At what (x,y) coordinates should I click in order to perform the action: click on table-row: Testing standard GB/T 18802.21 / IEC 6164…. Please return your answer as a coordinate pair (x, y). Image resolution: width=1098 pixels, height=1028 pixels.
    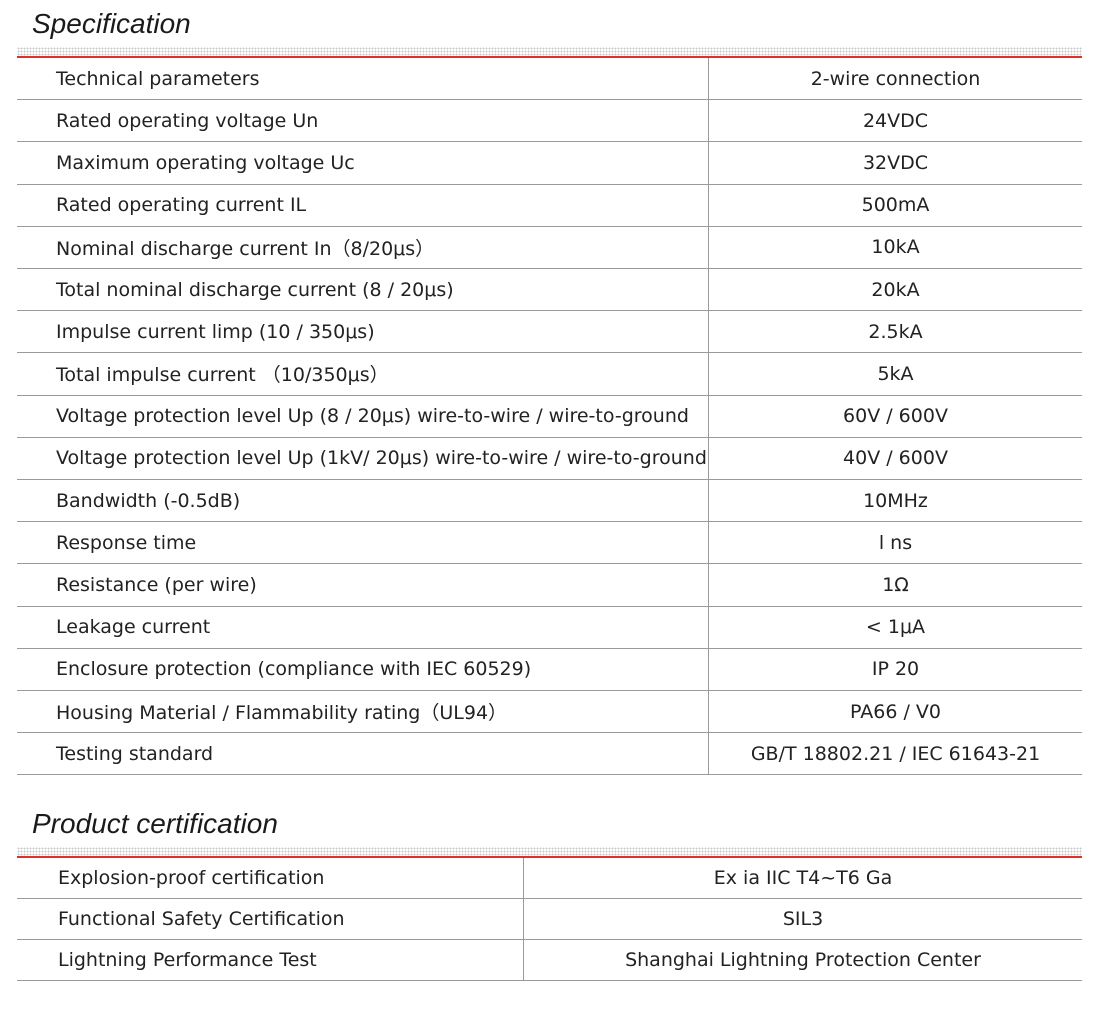
    Looking at the image, I should click on (549, 754).